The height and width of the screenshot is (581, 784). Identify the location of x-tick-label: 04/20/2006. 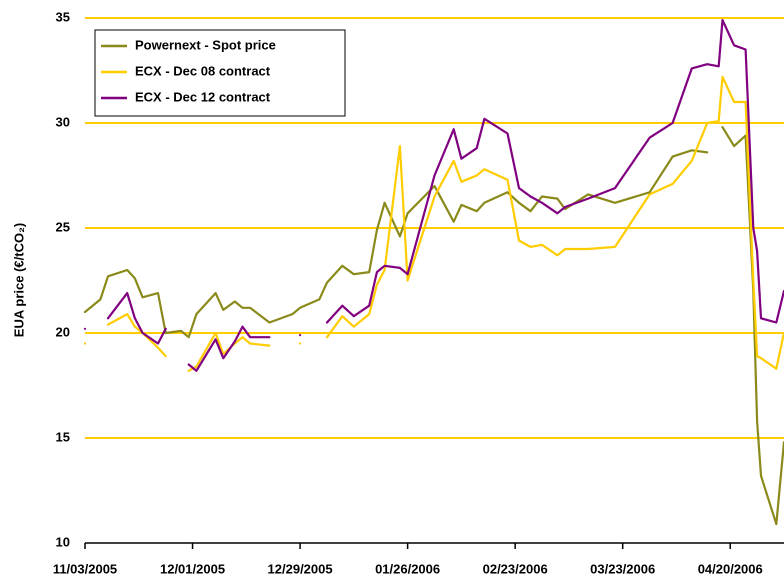
(730, 568).